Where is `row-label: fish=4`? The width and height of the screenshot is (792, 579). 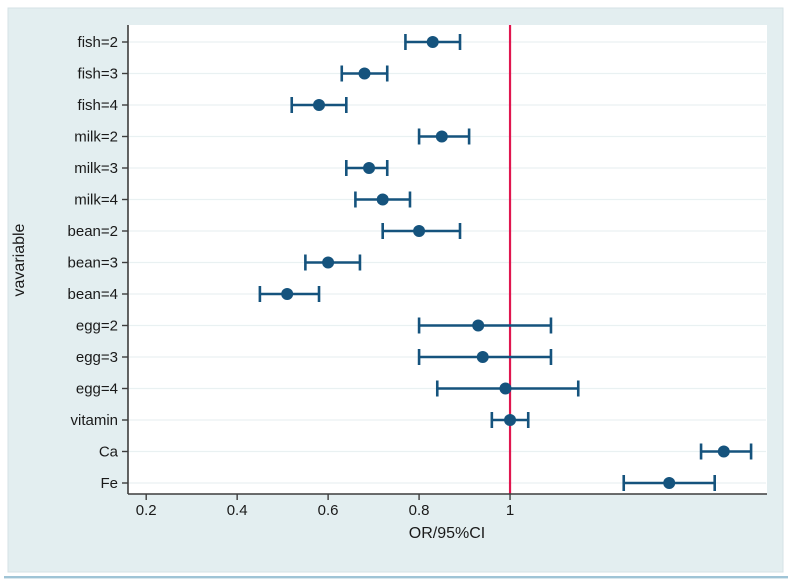
row-label: fish=4 is located at coordinates (98, 105).